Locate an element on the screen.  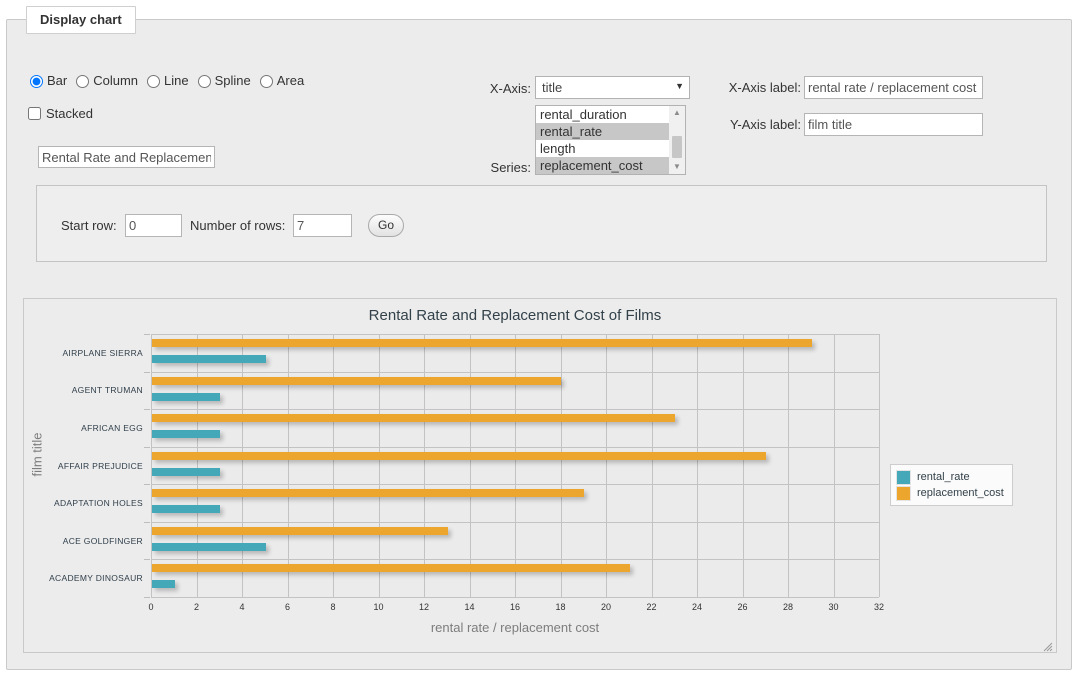
x-axis-label-input is located at coordinates (893, 87).